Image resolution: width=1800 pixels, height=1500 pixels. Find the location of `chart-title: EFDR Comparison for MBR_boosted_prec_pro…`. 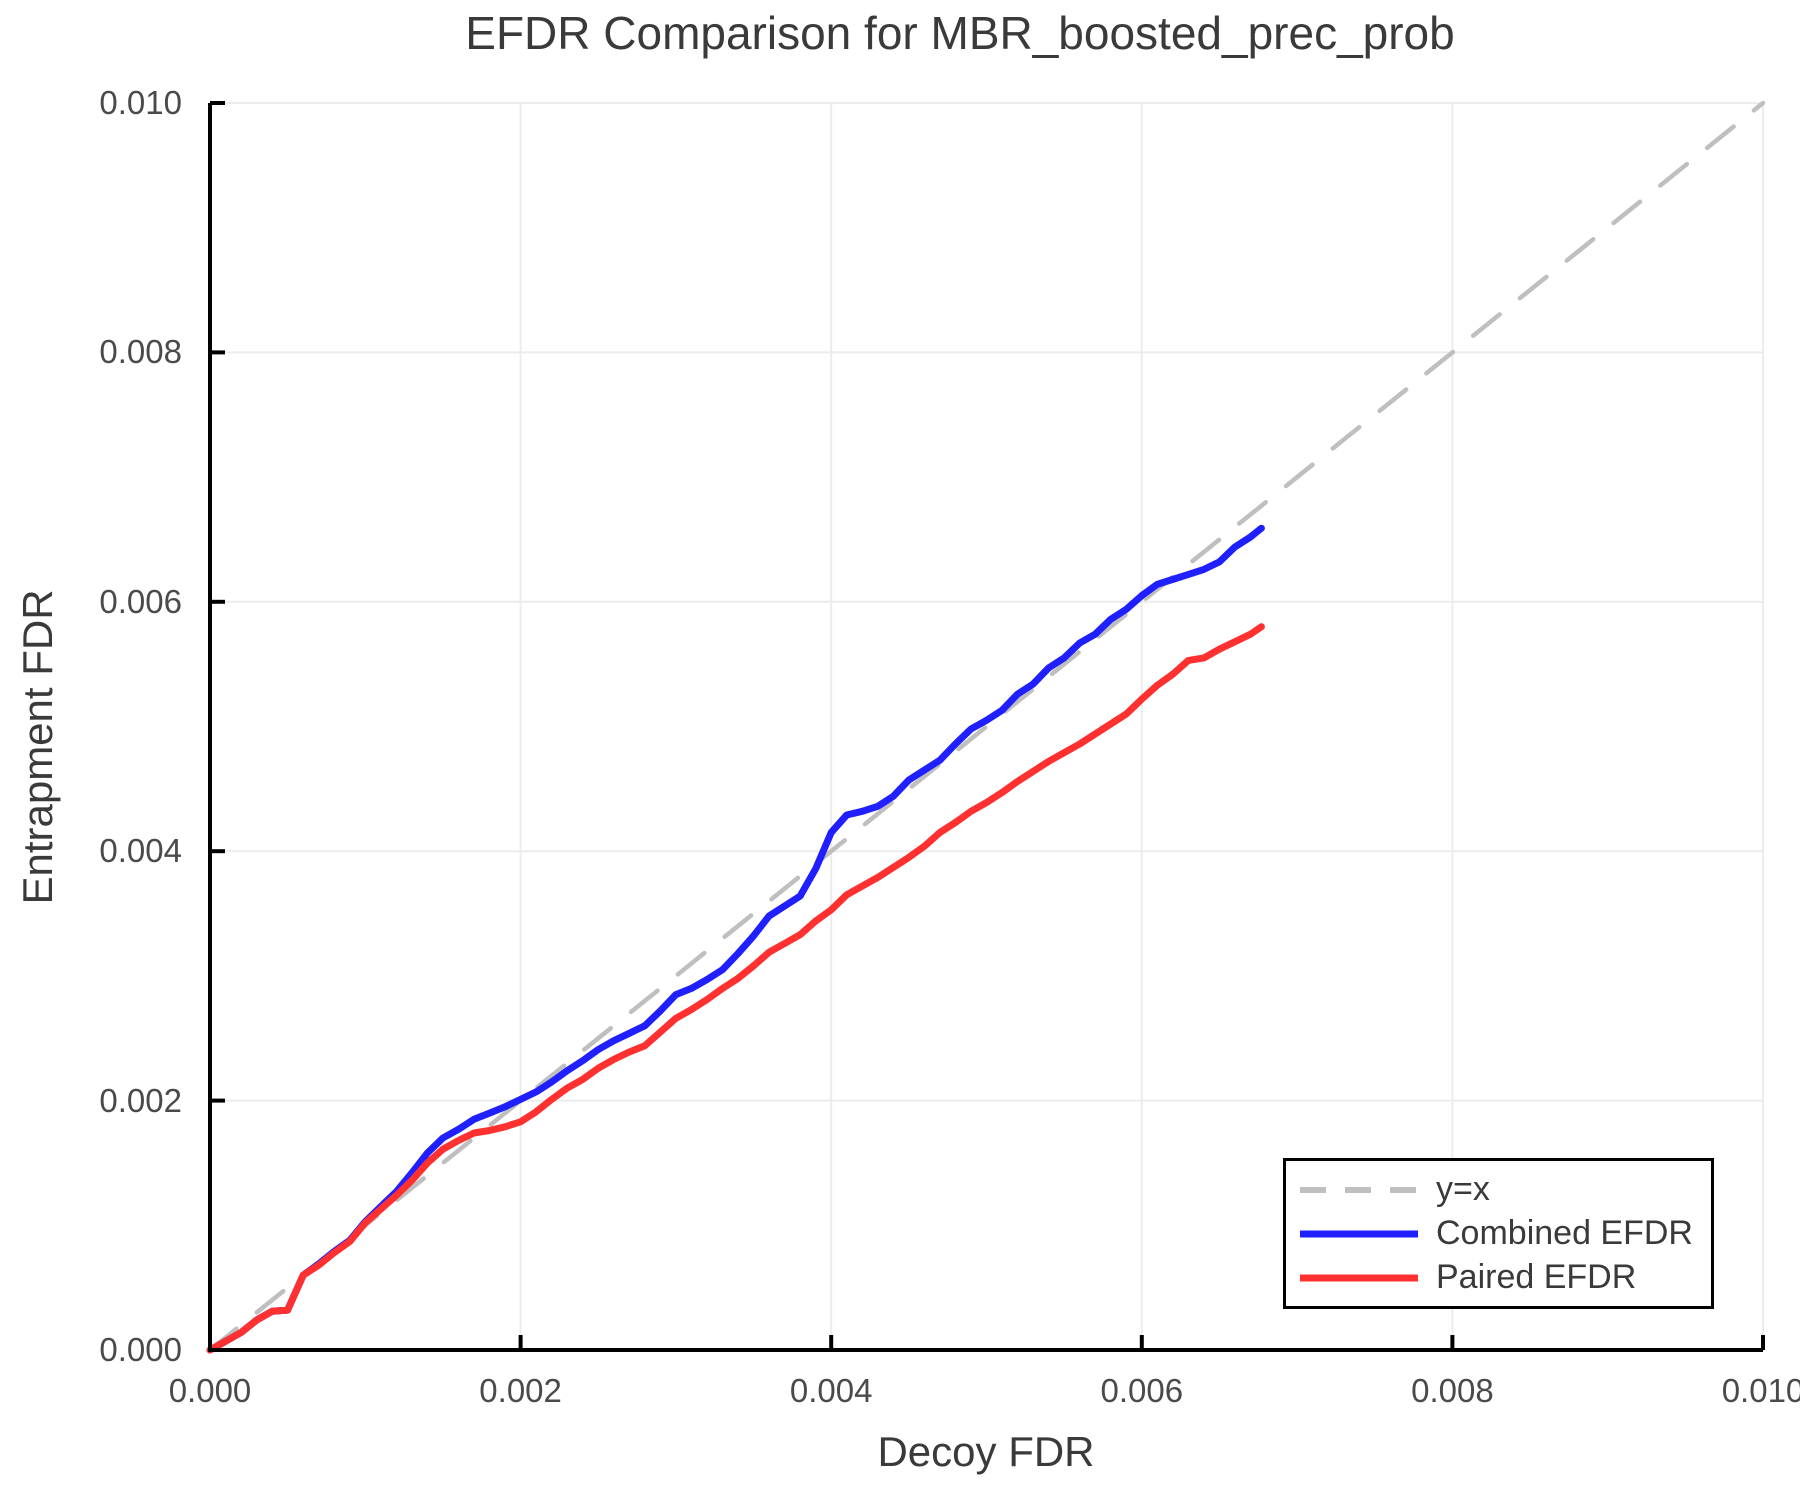

chart-title: EFDR Comparison for MBR_boosted_prec_pro… is located at coordinates (960, 33).